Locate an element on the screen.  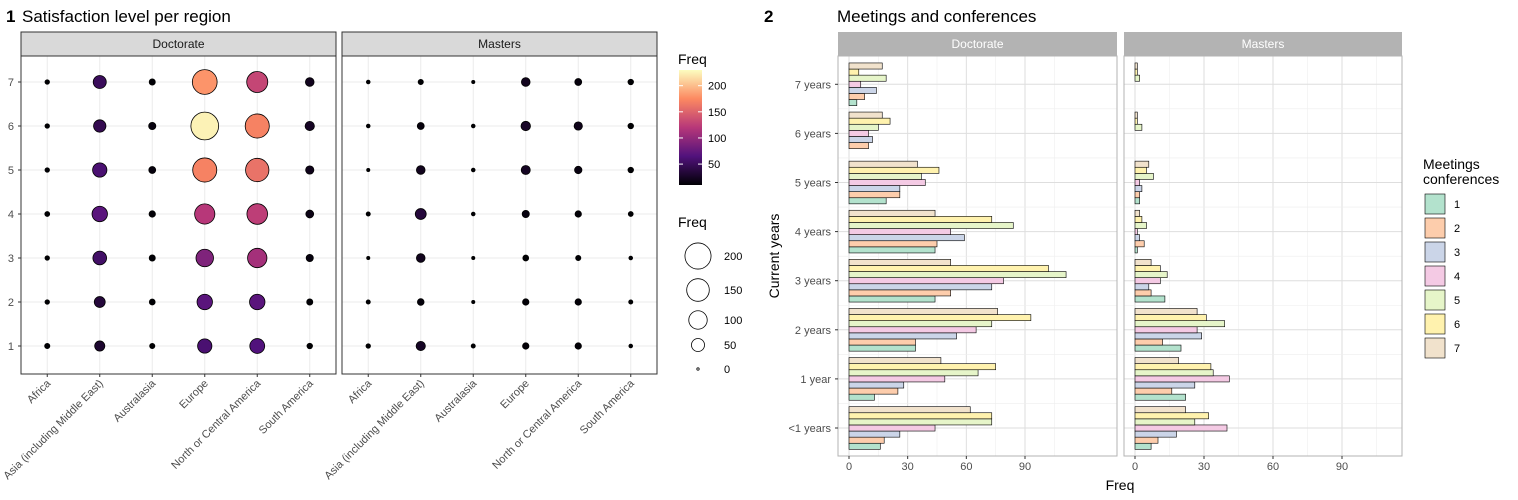
legend-label: 3 is located at coordinates (1457, 253).